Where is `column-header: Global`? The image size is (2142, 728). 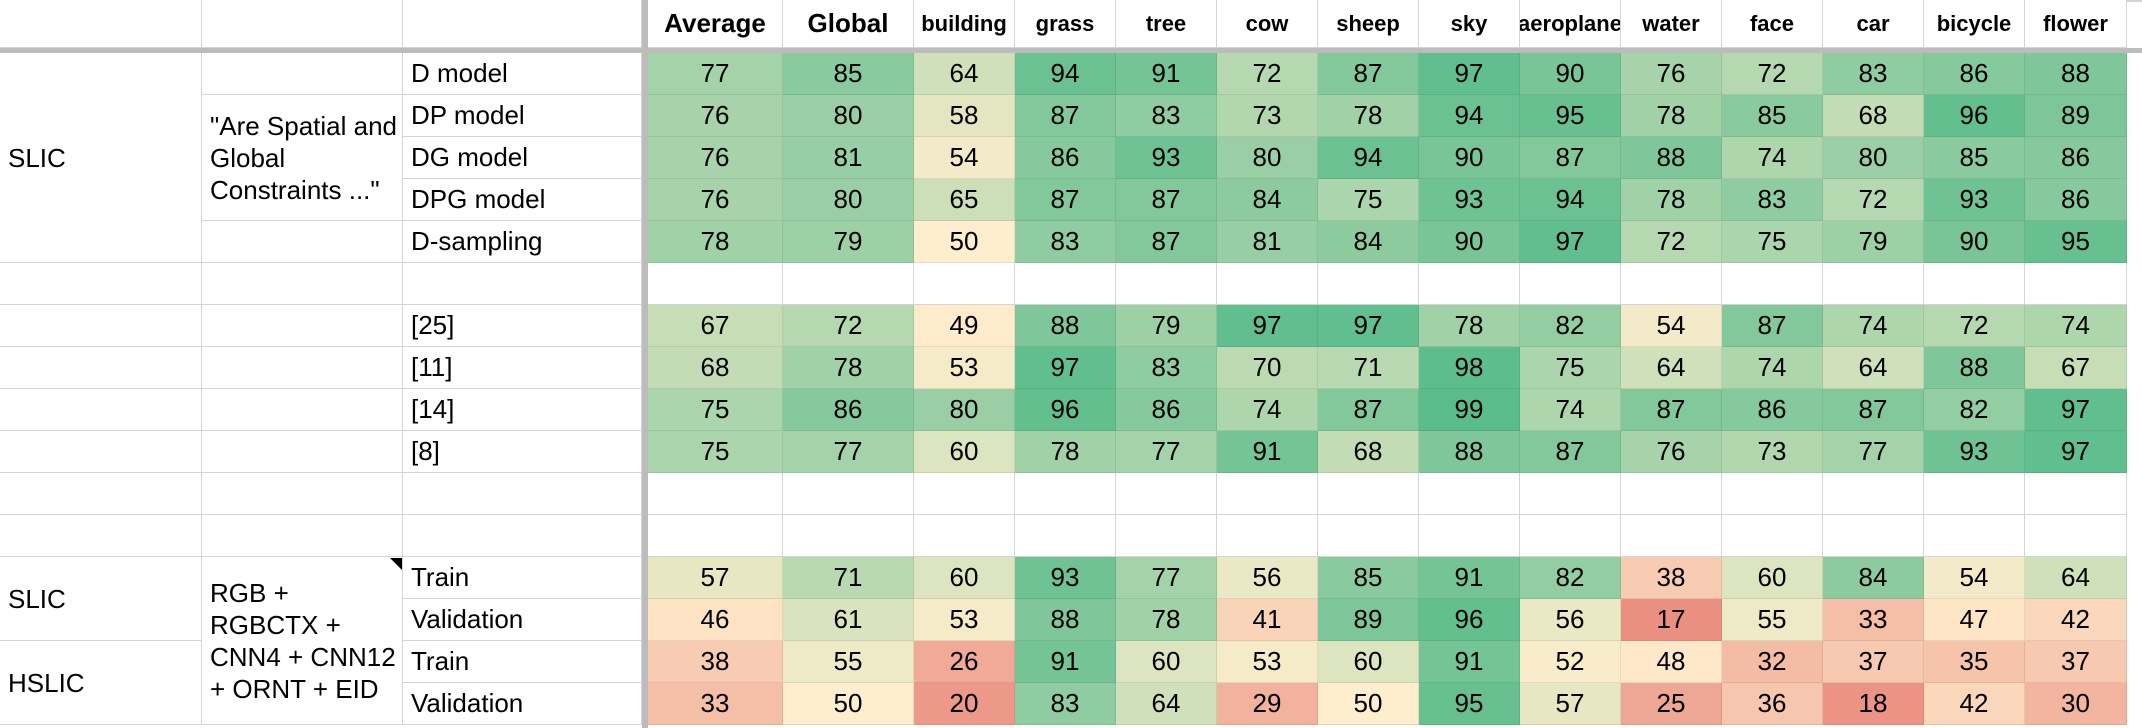 column-header: Global is located at coordinates (848, 24).